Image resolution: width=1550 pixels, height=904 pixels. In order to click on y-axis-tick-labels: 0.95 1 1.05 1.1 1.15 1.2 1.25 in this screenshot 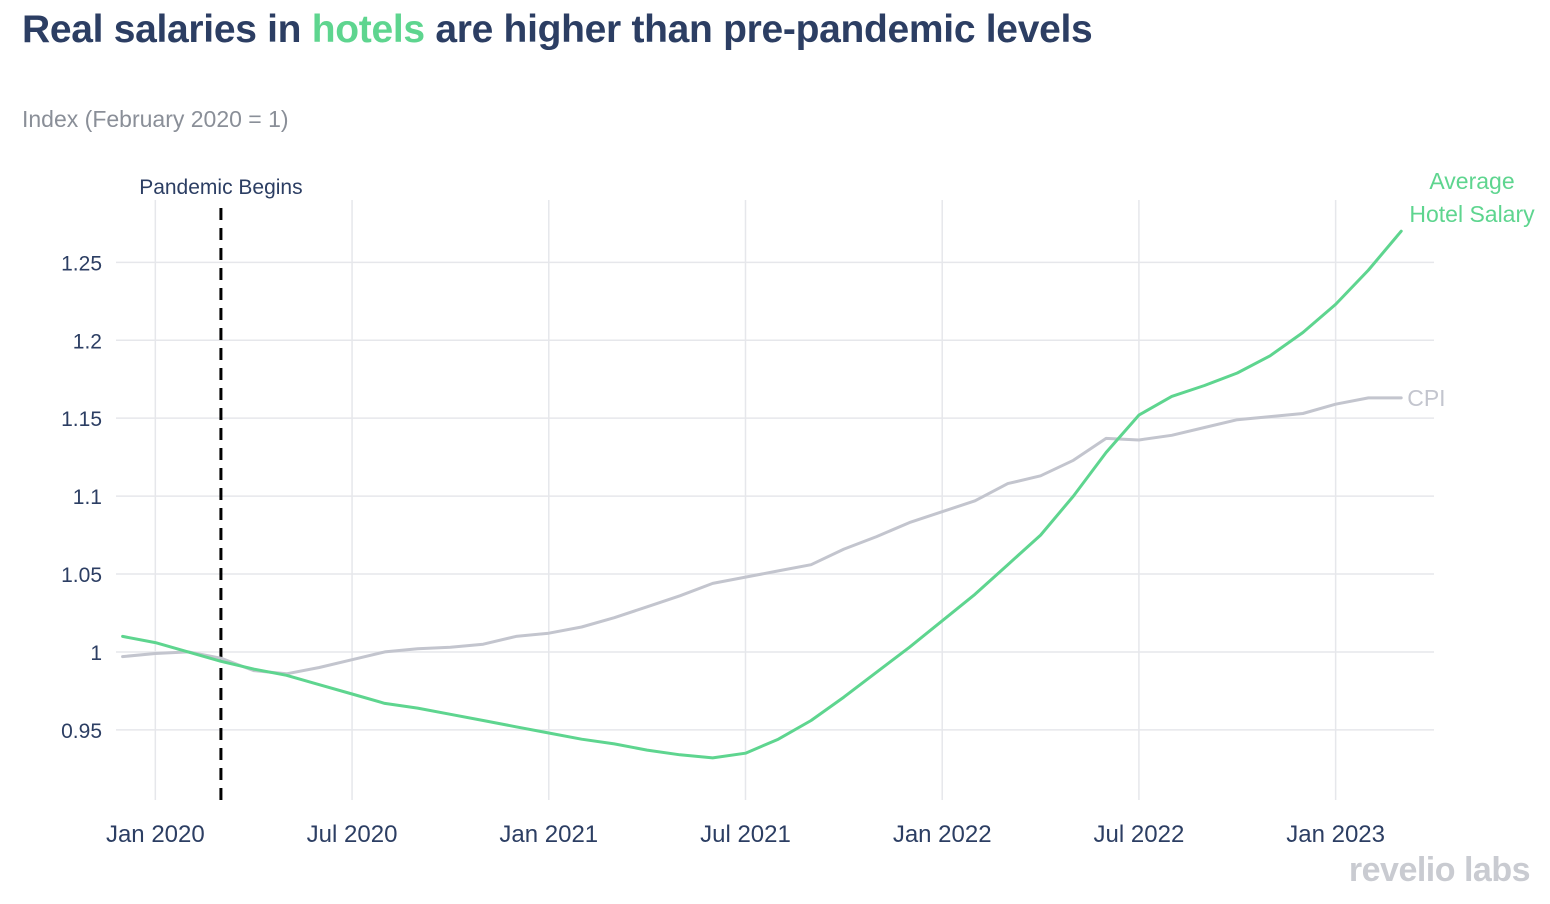, I will do `click(81, 497)`.